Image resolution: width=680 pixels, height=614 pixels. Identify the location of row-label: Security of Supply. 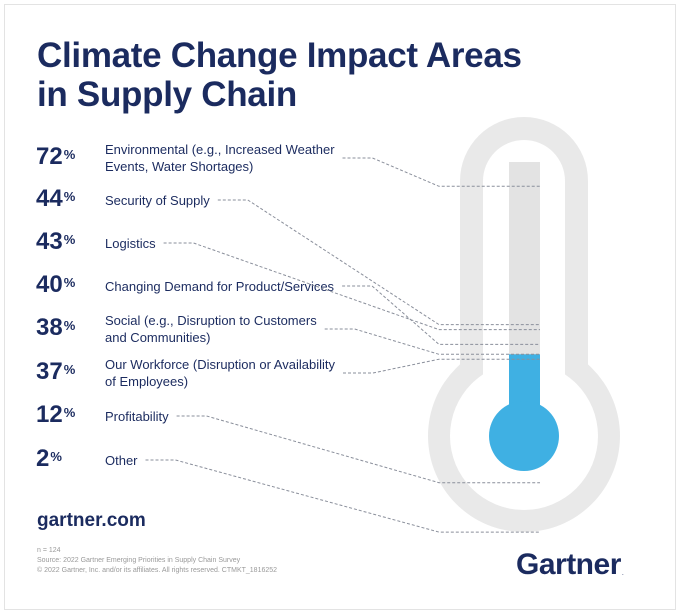
(157, 200).